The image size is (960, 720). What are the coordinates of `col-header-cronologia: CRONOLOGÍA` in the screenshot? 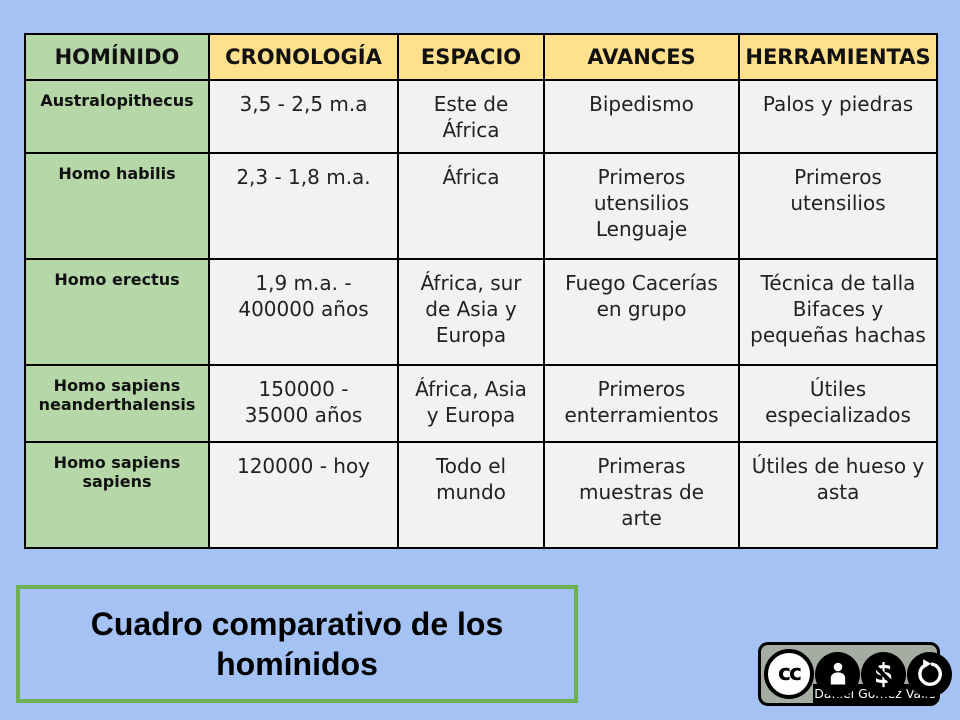 It's located at (303, 57).